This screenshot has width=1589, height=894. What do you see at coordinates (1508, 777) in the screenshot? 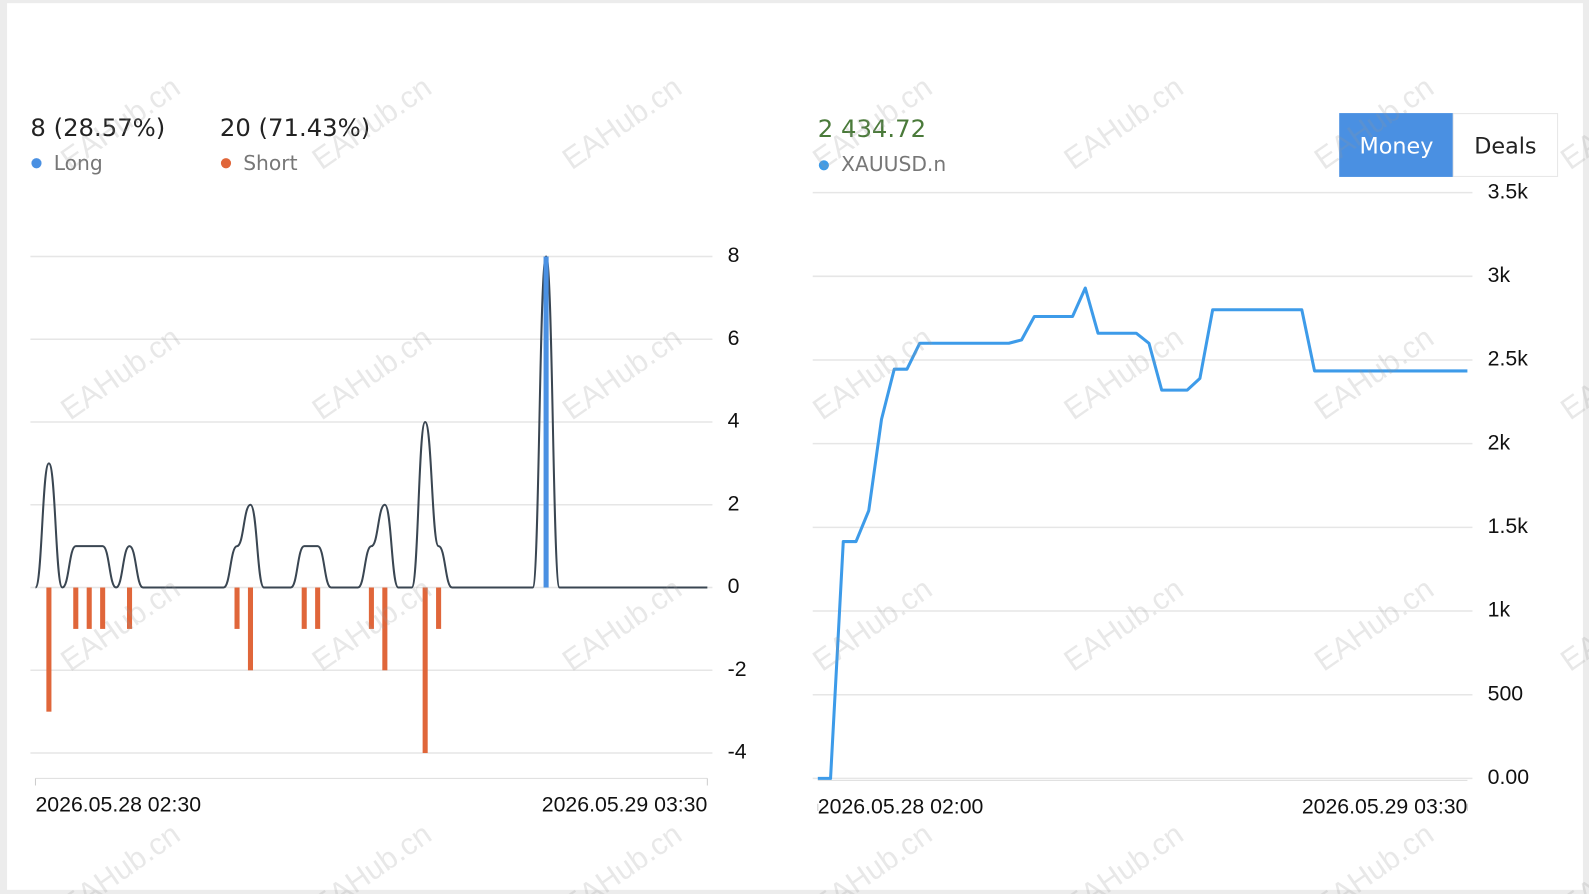
I see `y-tick-label: 0.00` at bounding box center [1508, 777].